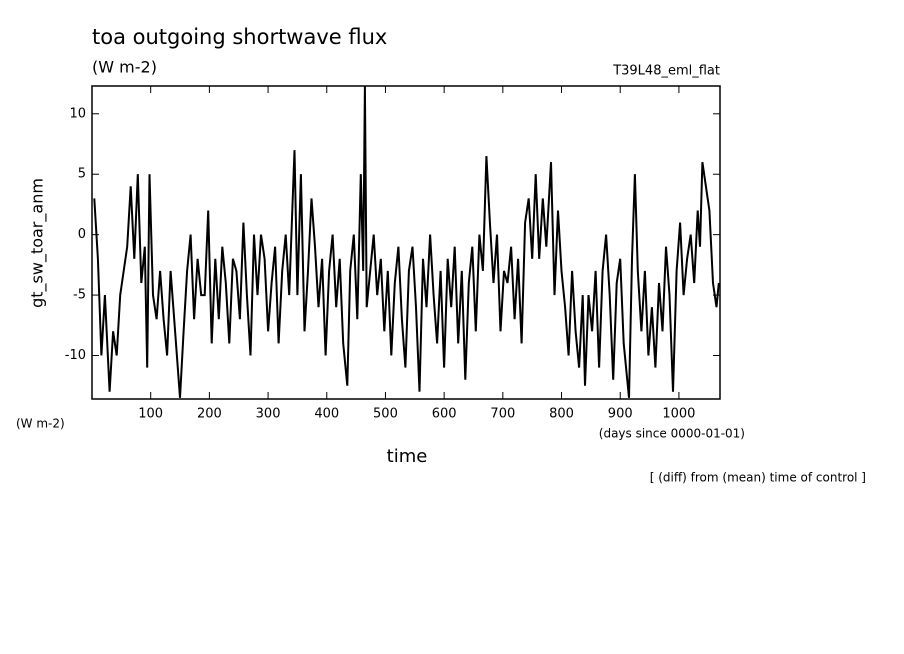 The height and width of the screenshot is (654, 904). I want to click on y-tick-label: 5, so click(82, 174).